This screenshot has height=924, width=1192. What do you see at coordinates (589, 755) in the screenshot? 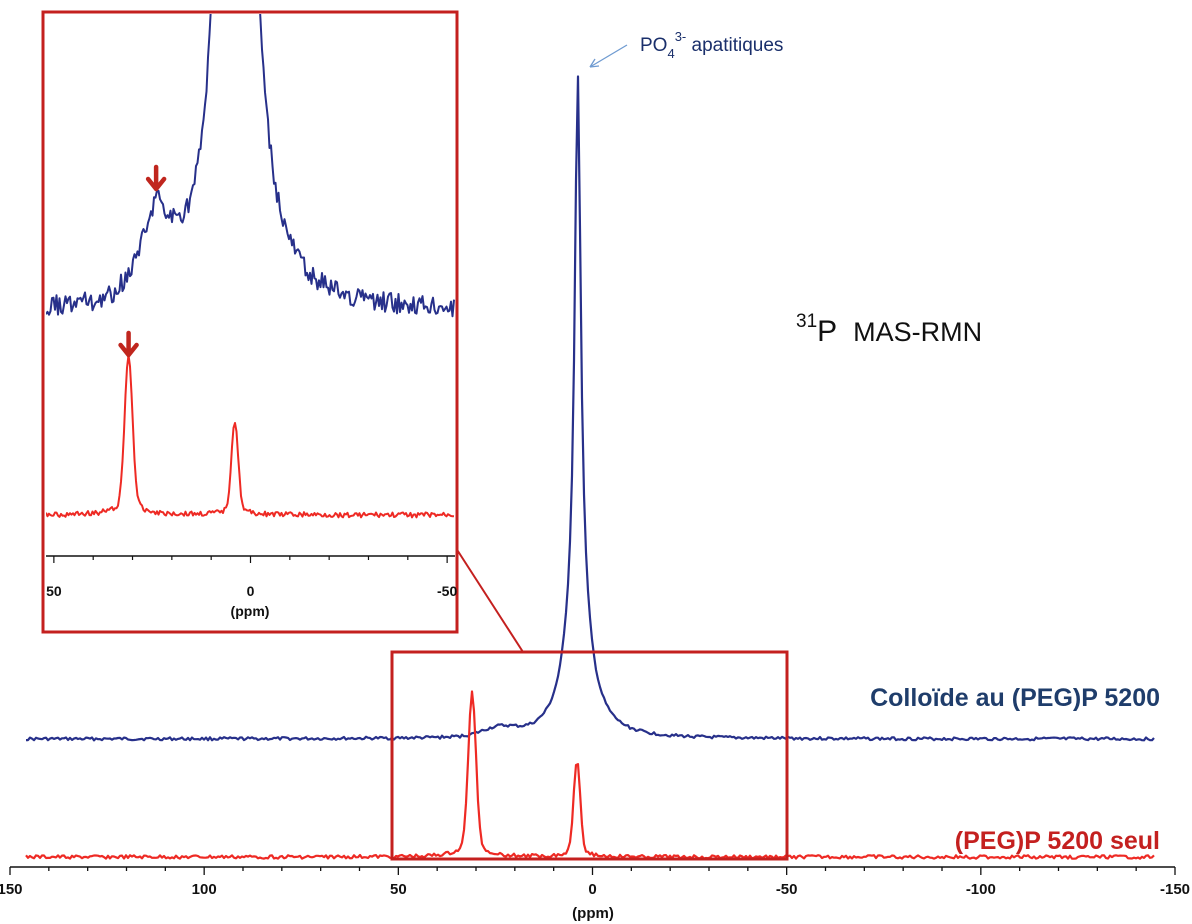
I see `zoom-region-box` at bounding box center [589, 755].